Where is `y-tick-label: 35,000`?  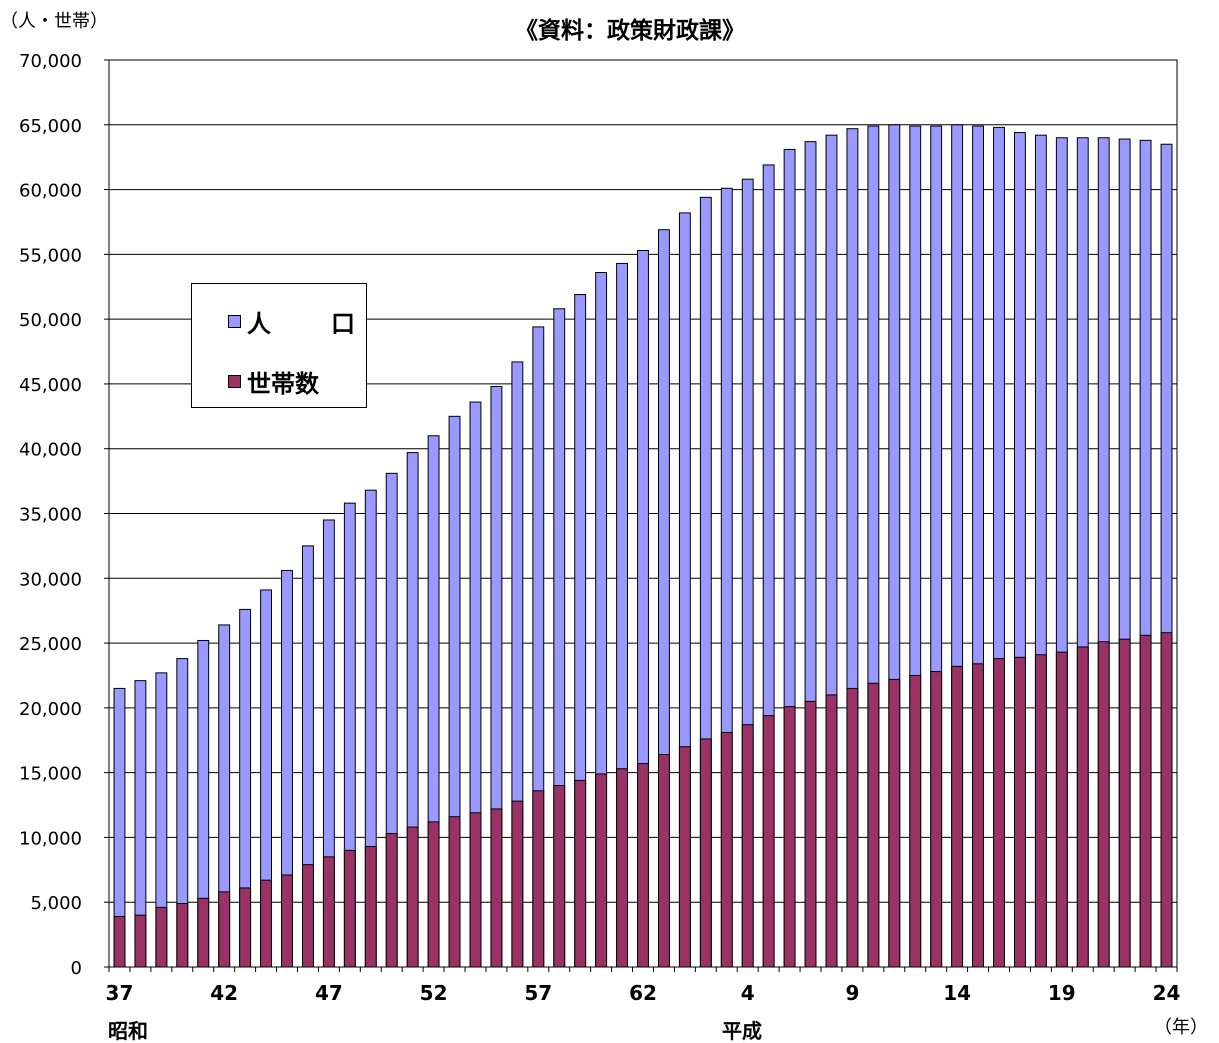 y-tick-label: 35,000 is located at coordinates (50, 515).